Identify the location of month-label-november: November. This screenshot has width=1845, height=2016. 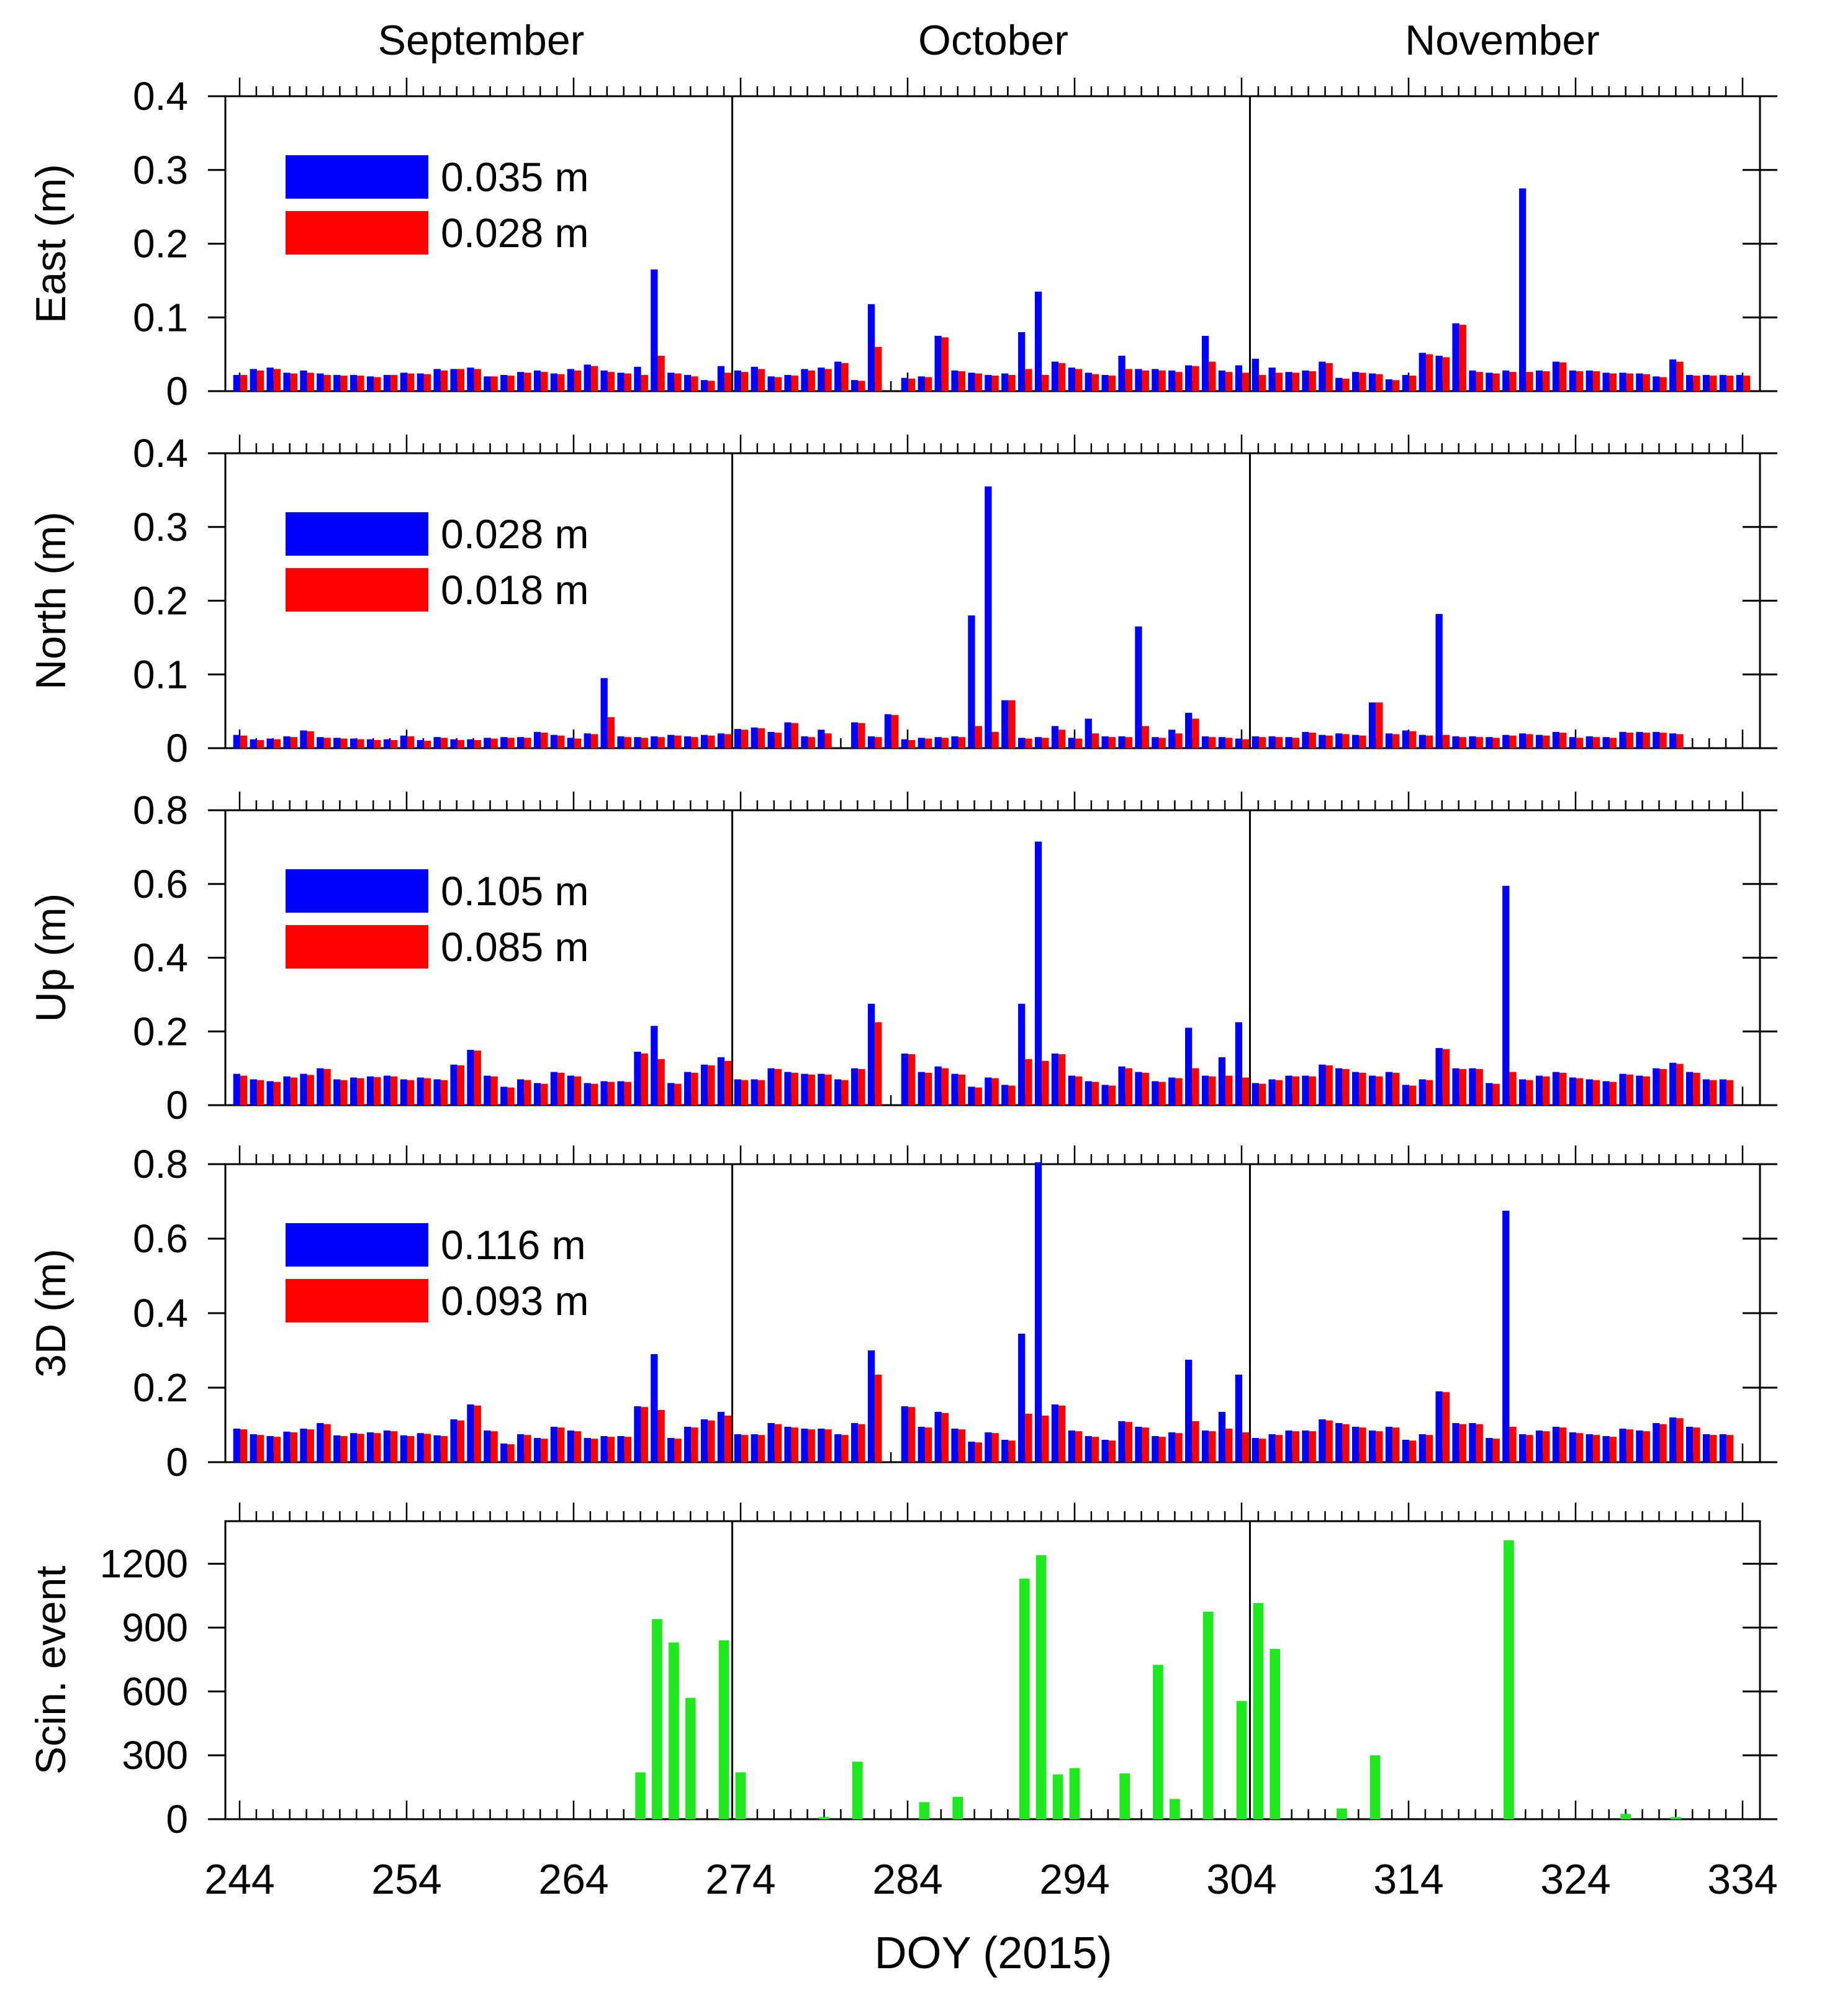
(1502, 40).